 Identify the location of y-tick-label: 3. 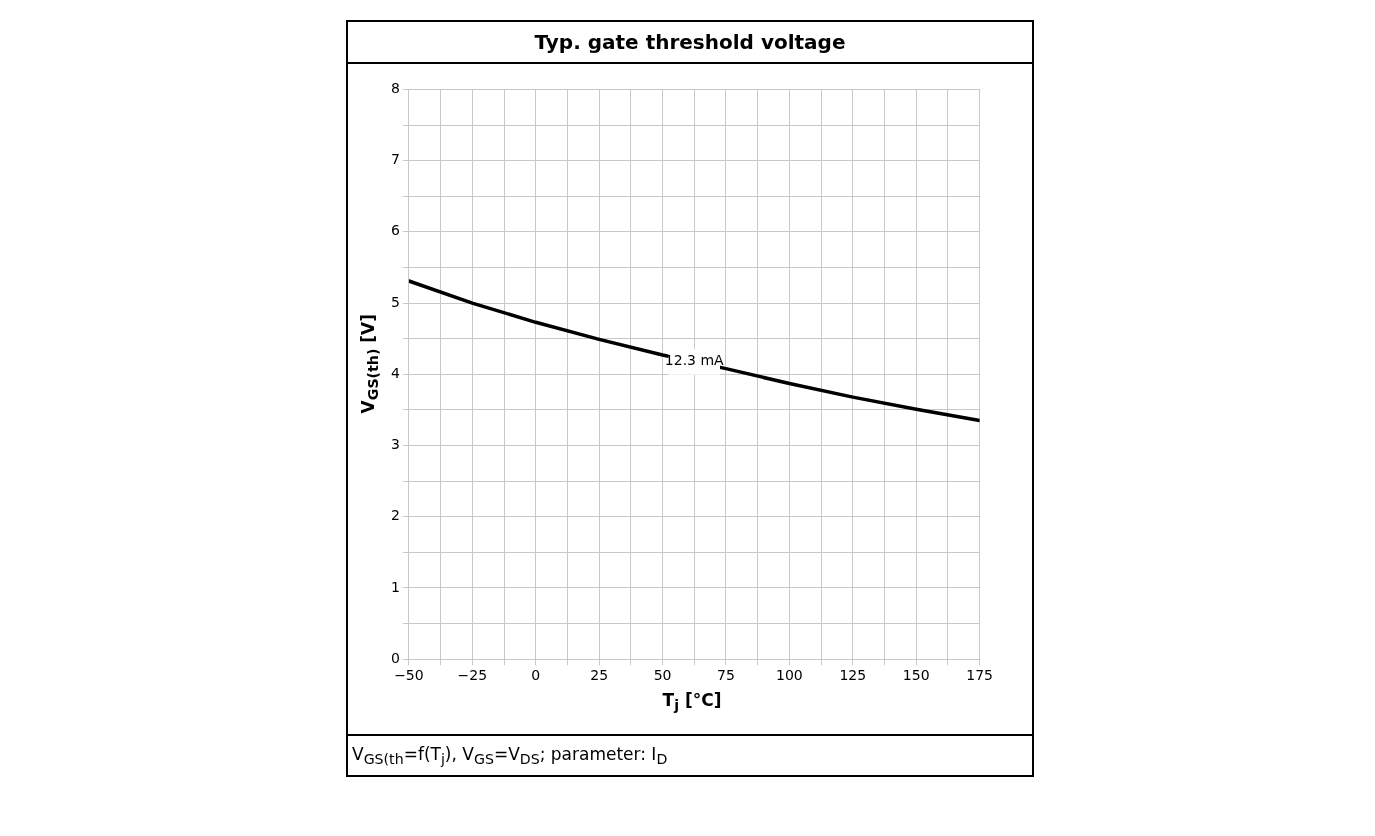
(395, 444).